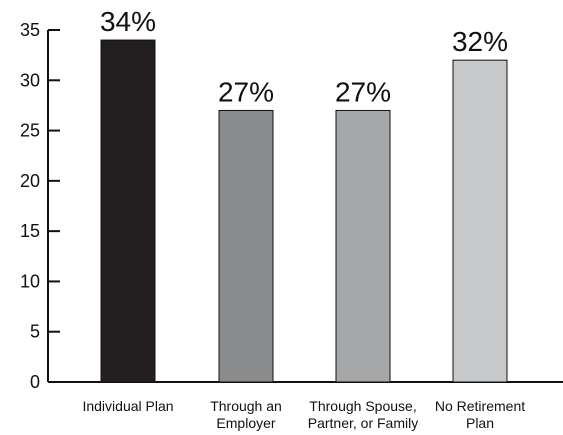  What do you see at coordinates (40, 206) in the screenshot?
I see `y-axis: 0 5 10 15 20 25 30 35` at bounding box center [40, 206].